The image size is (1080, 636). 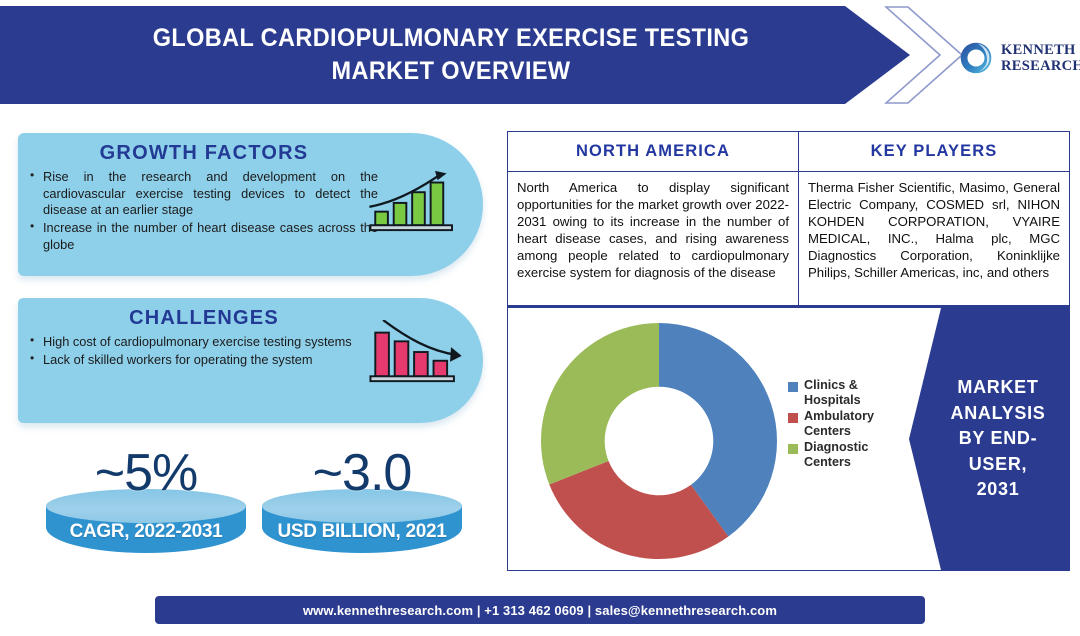 What do you see at coordinates (451, 38) in the screenshot?
I see `page-title-line-1: GLOBAL CARDIOPULMONARY EXERCISE TESTING` at bounding box center [451, 38].